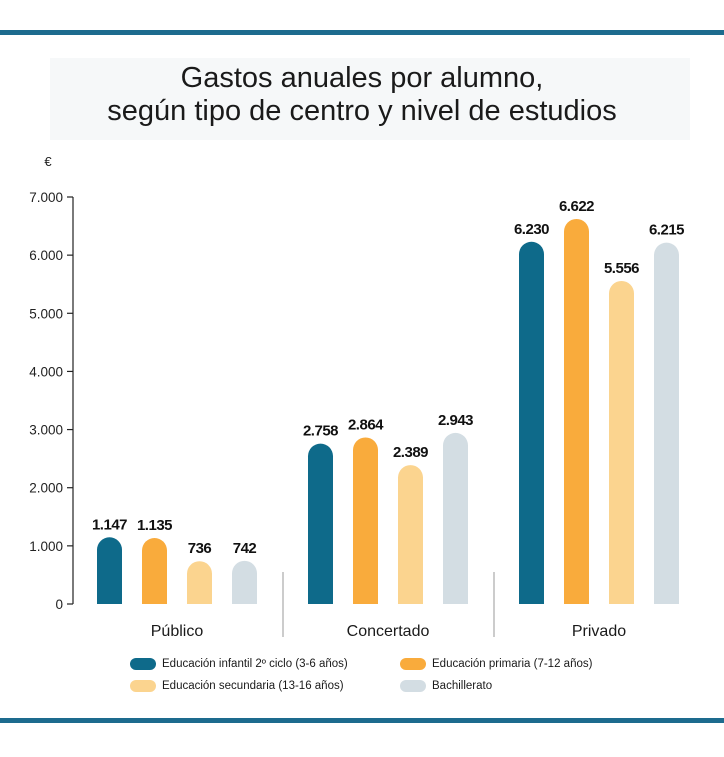 Image resolution: width=724 pixels, height=757 pixels. I want to click on x-category-label: Público, so click(177, 631).